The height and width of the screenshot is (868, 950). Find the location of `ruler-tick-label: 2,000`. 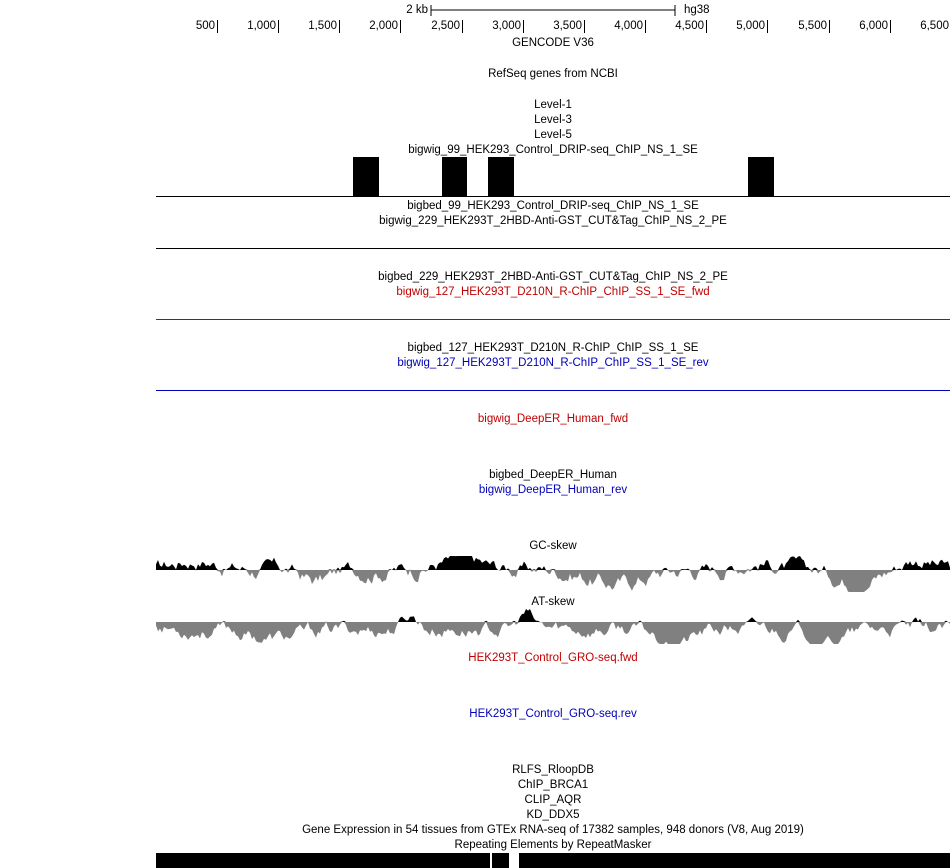

ruler-tick-label: 2,000 is located at coordinates (383, 26).